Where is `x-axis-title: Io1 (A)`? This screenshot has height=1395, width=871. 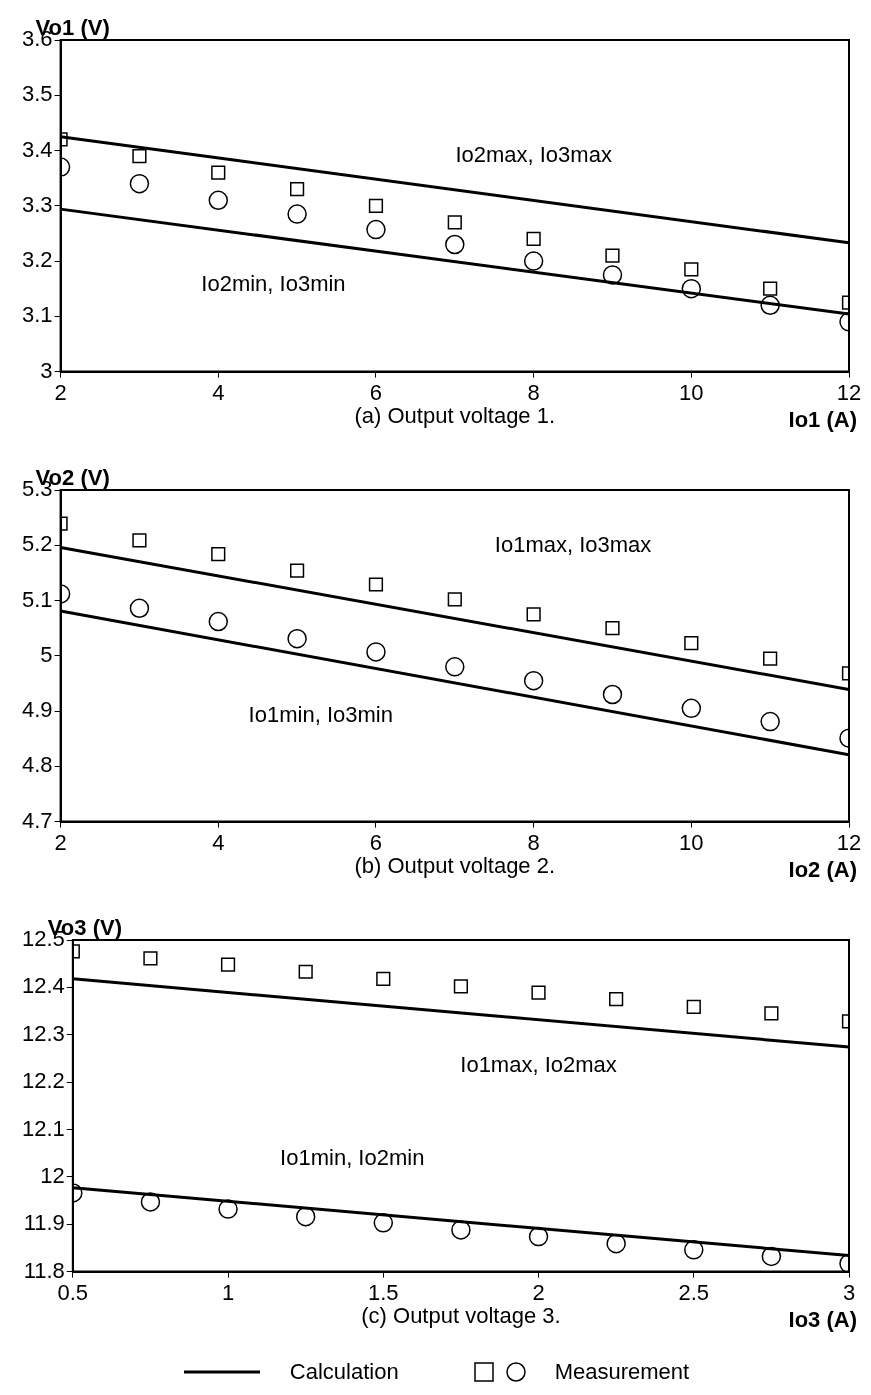
x-axis-title: Io1 (A) is located at coordinates (822, 419).